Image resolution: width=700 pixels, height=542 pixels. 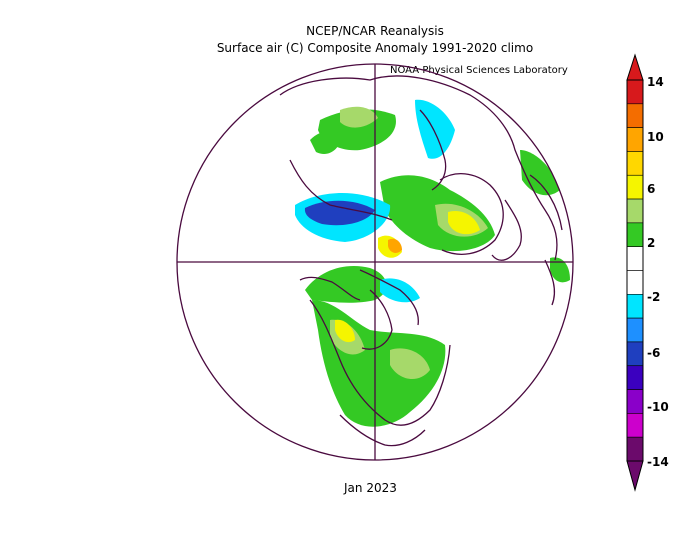 I want to click on coast-mexico, so click(x=382, y=430).